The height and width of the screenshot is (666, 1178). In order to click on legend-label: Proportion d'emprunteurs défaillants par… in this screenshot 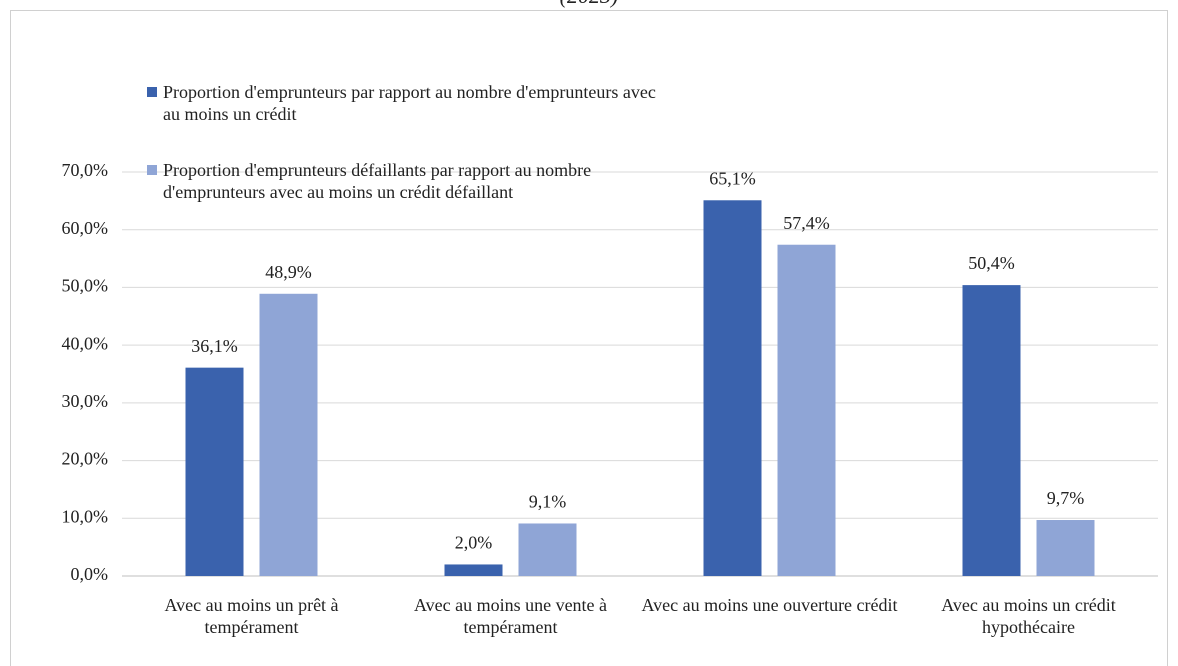, I will do `click(377, 181)`.